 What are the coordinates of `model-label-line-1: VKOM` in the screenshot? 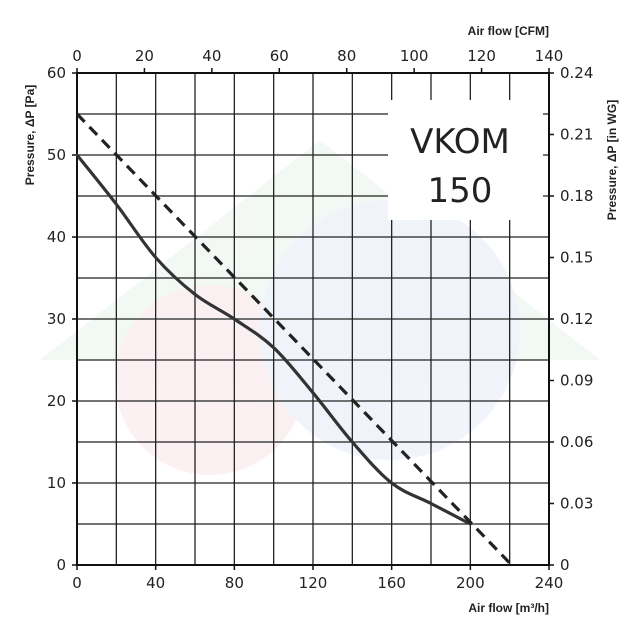 It's located at (460, 142).